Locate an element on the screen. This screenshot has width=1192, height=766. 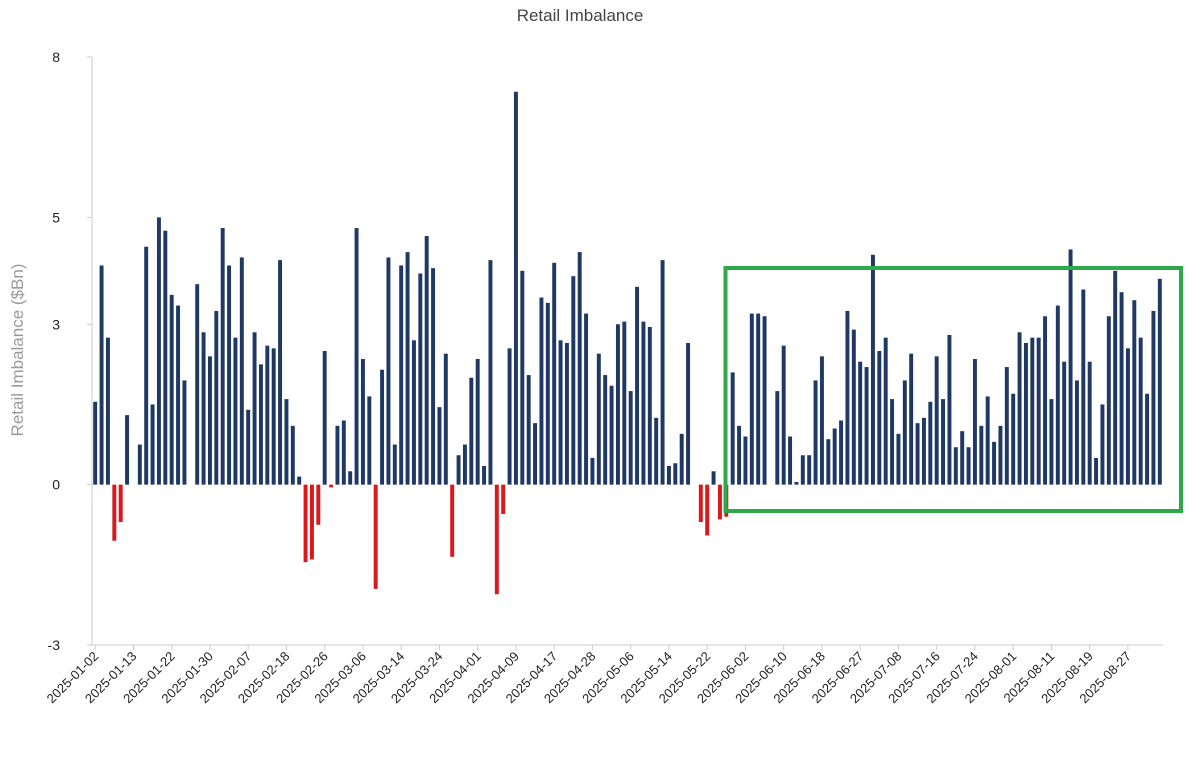
highlight-box is located at coordinates (953, 389).